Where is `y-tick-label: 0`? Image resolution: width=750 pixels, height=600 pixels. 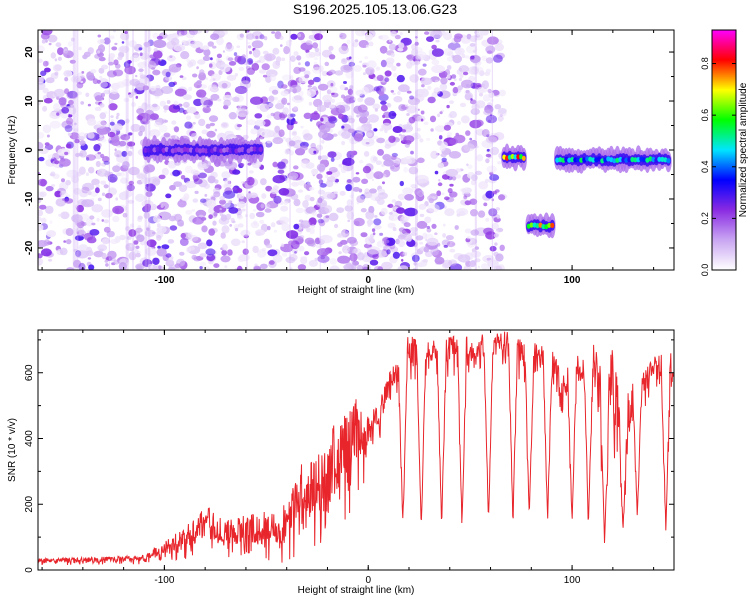 y-tick-label: 0 is located at coordinates (29, 570).